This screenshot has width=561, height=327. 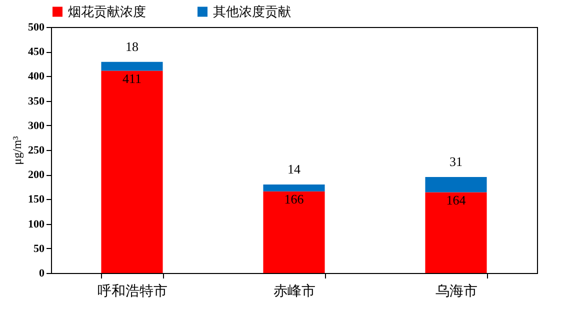 I want to click on y-tick-label: 350, so click(x=36, y=101).